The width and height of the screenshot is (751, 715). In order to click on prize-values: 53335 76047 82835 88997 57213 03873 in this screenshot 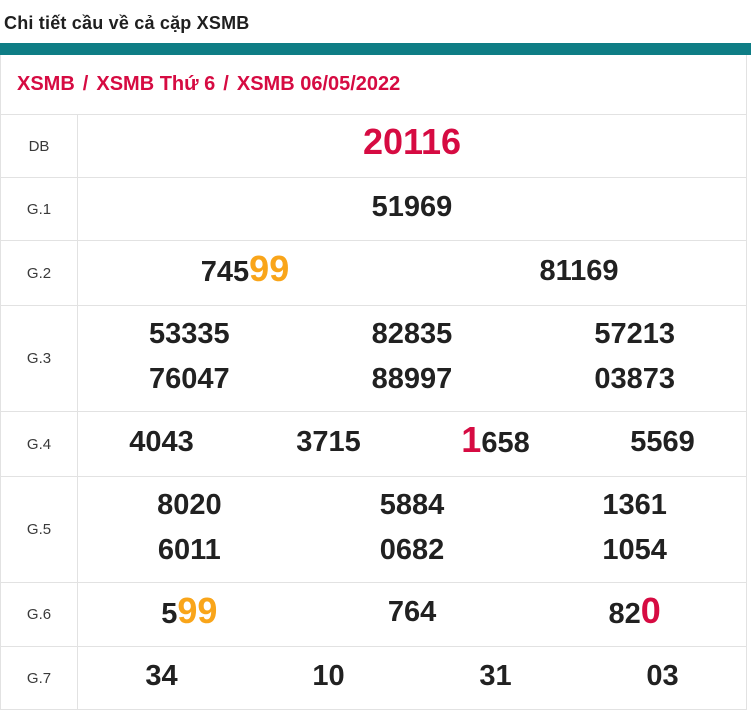, I will do `click(412, 358)`.